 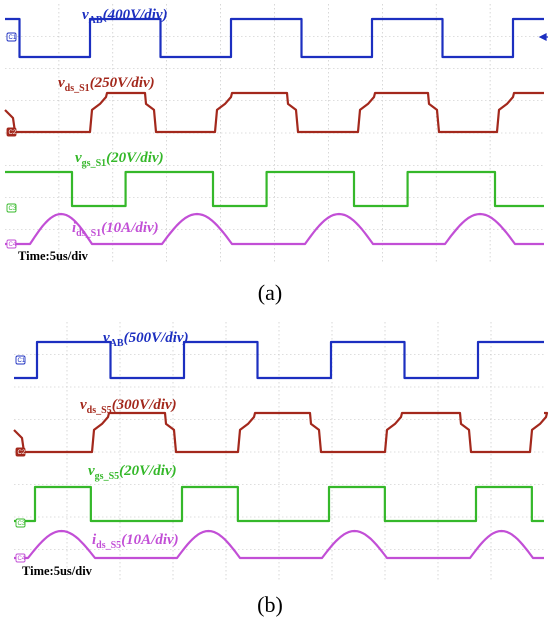 What do you see at coordinates (274, 229) in the screenshot?
I see `trace-ids-s1` at bounding box center [274, 229].